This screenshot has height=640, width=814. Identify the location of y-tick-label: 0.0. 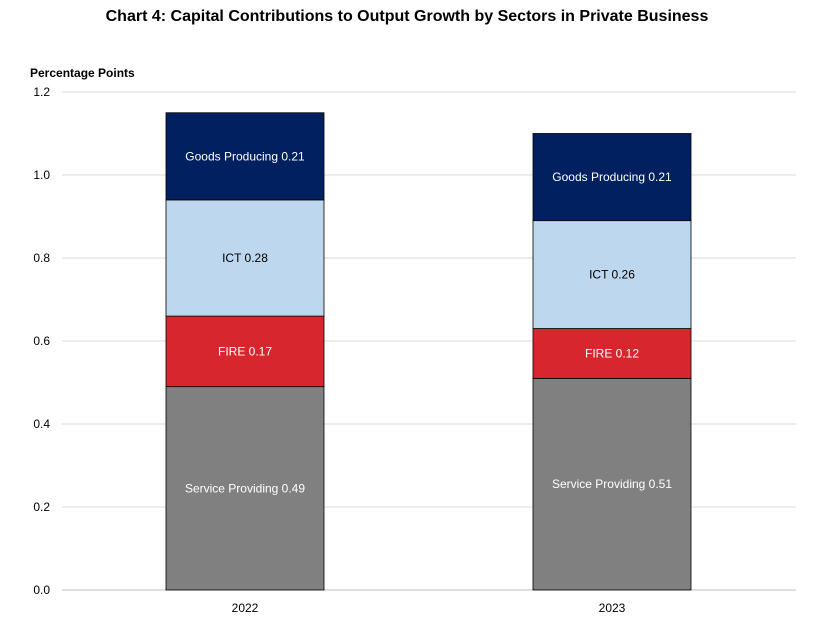
(41, 590).